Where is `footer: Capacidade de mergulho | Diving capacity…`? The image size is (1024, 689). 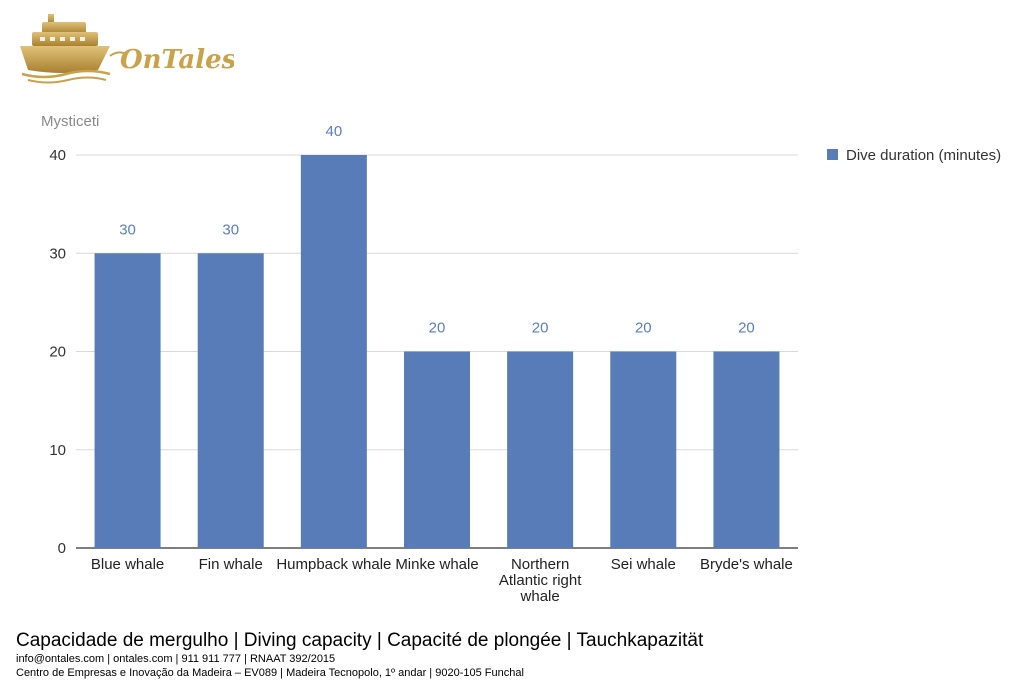
footer: Capacidade de mergulho | Diving capacity… is located at coordinates (516, 655).